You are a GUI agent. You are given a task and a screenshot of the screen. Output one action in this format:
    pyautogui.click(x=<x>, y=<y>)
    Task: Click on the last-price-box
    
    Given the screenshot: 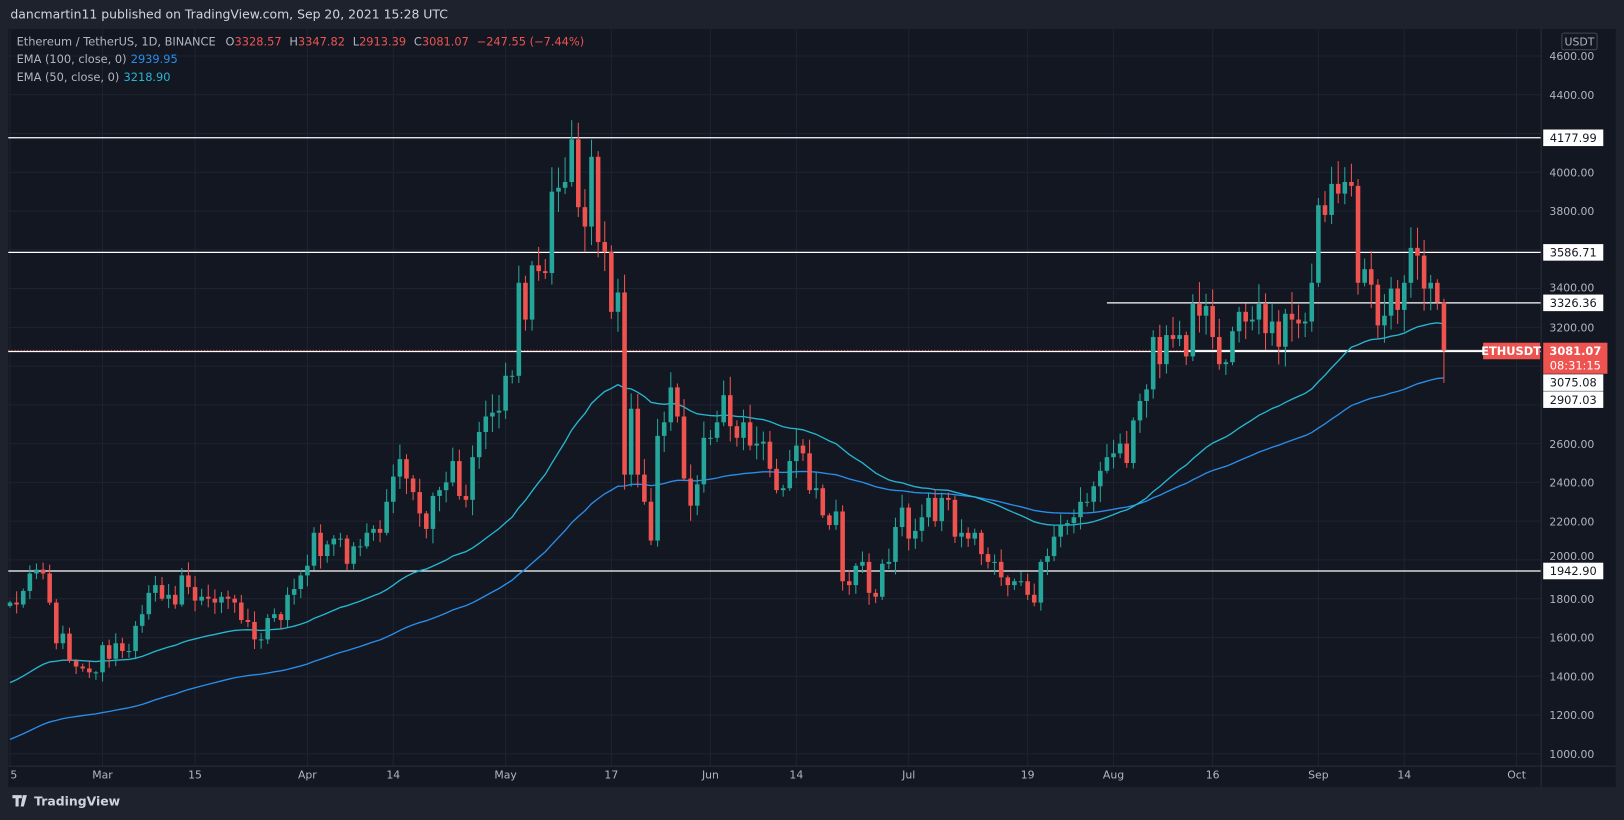 What is the action you would take?
    pyautogui.click(x=1575, y=358)
    